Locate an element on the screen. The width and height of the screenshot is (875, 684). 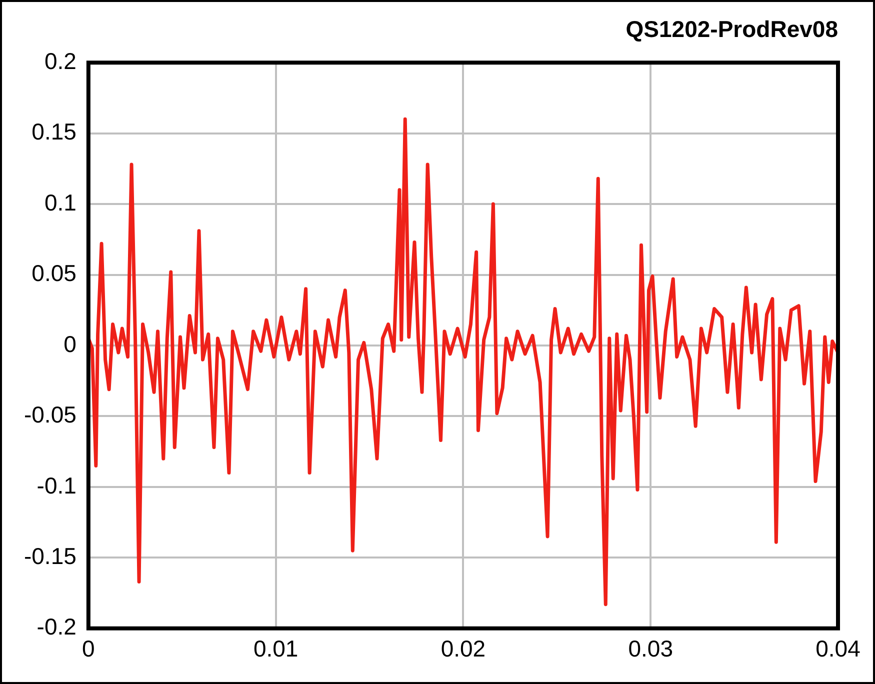
y-tick-label: 0 is located at coordinates (70, 343).